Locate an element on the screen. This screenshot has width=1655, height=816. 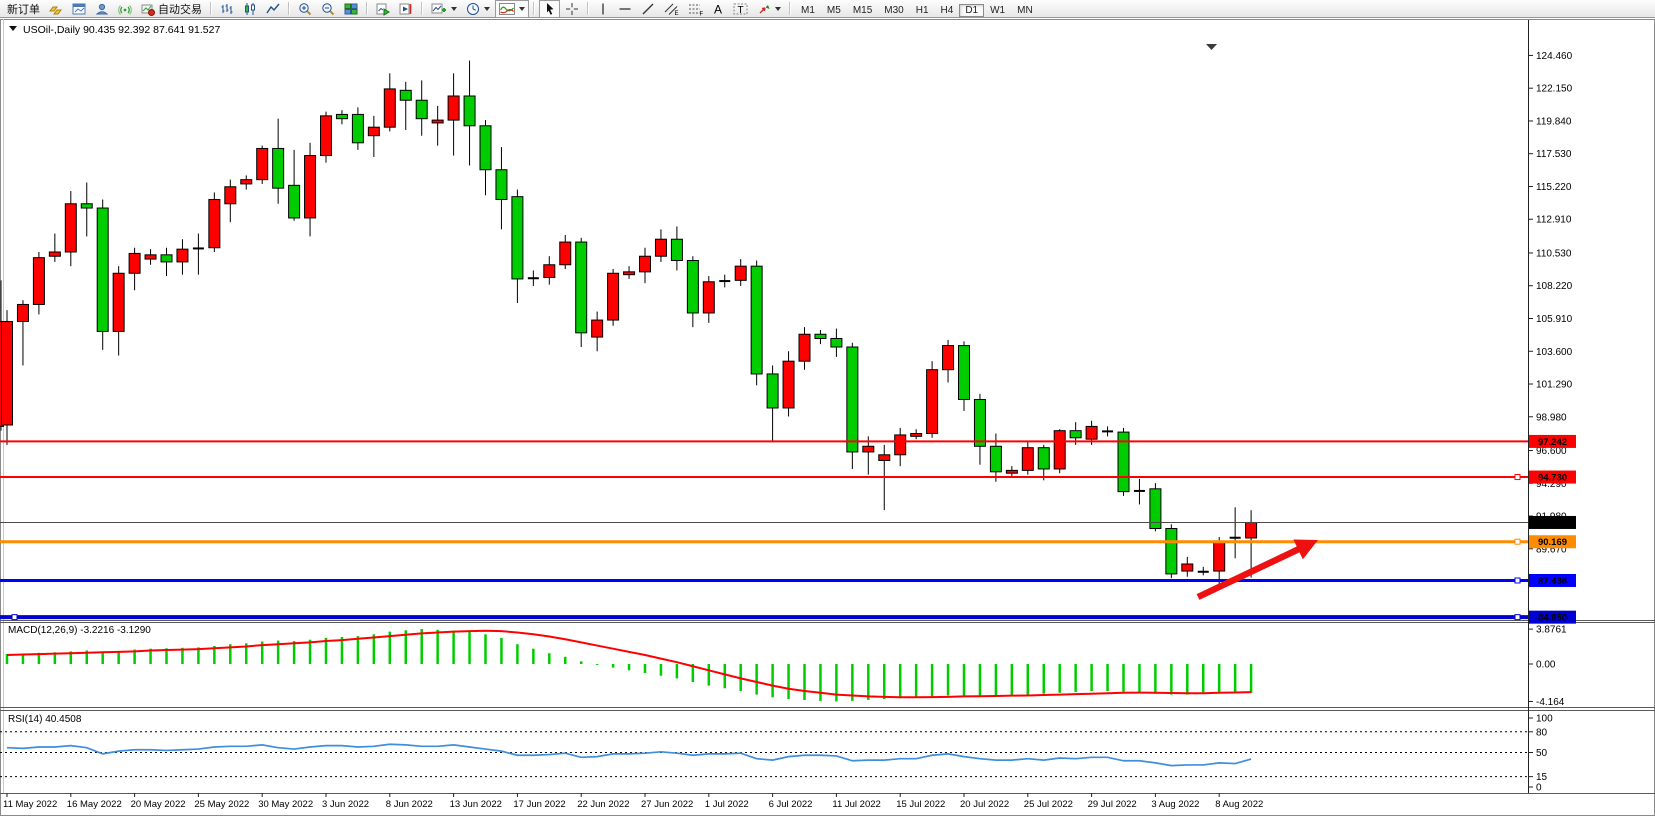
new-chart-icon is located at coordinates (444, 9).